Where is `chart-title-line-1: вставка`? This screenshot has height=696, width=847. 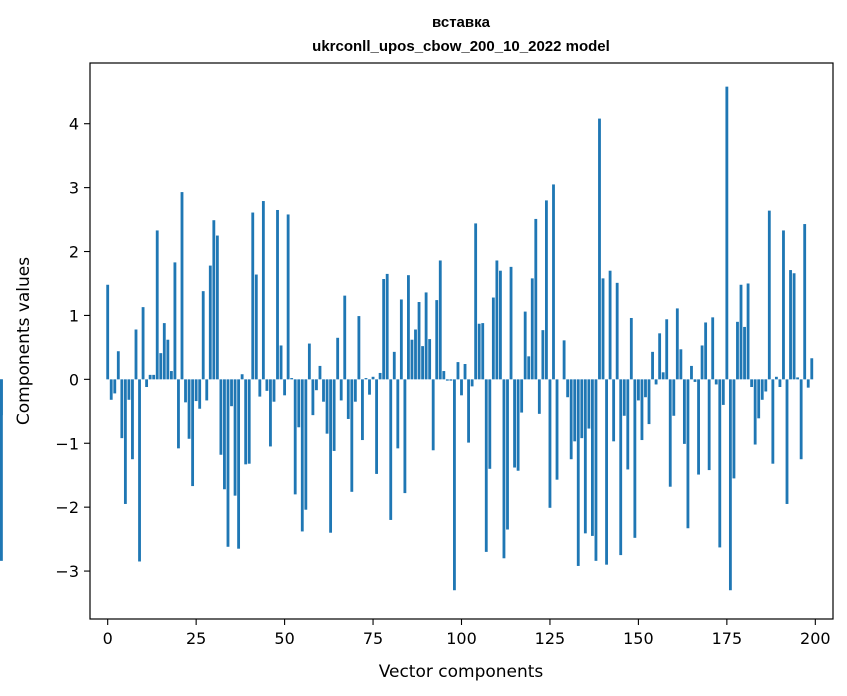 chart-title-line-1: вставка is located at coordinates (461, 22).